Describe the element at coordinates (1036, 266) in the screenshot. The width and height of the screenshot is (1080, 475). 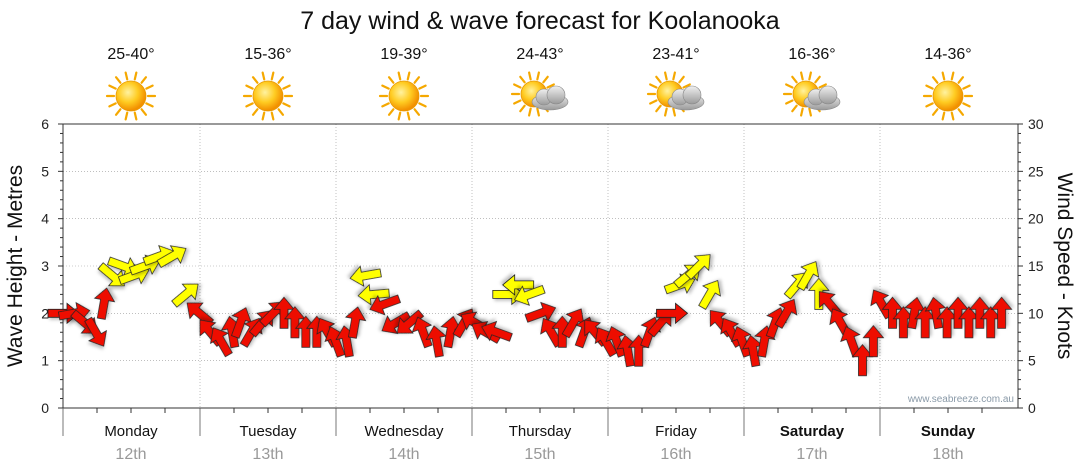
I see `y-right-tick-label: 15` at that location.